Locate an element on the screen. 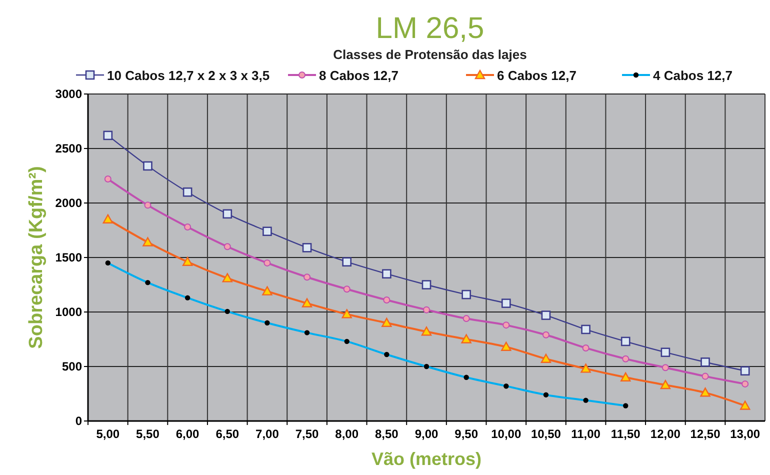  x-tick-label: 7,50 is located at coordinates (307, 434).